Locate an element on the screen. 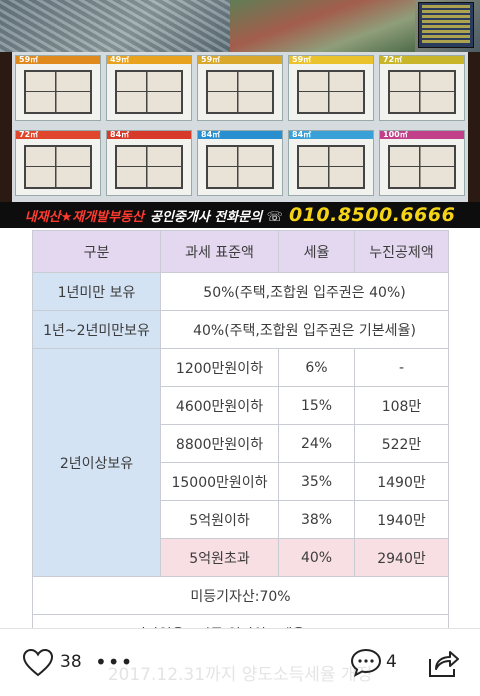 Image resolution: width=480 pixels, height=696 pixels. like-button is located at coordinates (38, 663).